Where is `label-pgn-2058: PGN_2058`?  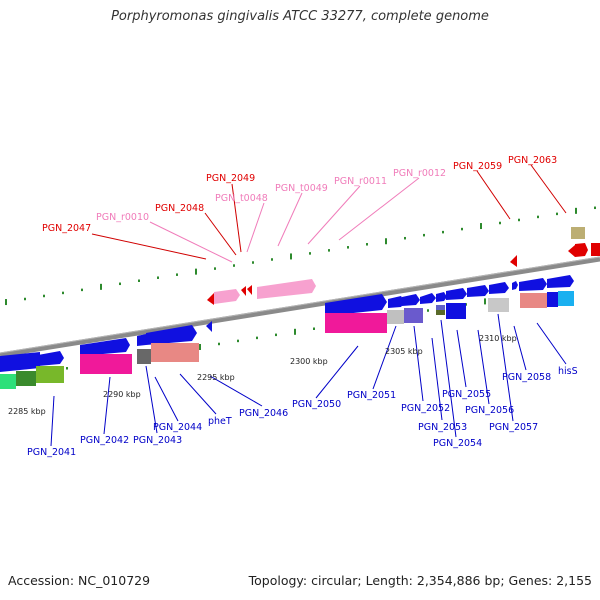
label-pgn-2058: PGN_2058 is located at coordinates (526, 377).